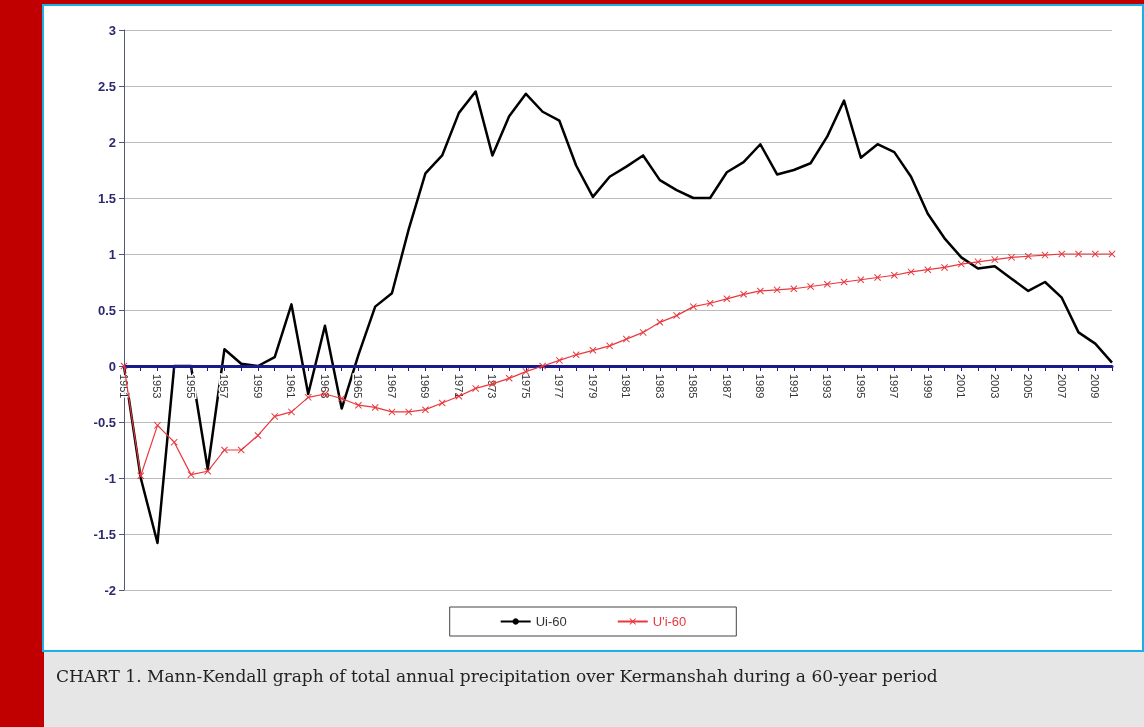 The image size is (1144, 727). I want to click on x-tick-label: 1965, so click(358, 386).